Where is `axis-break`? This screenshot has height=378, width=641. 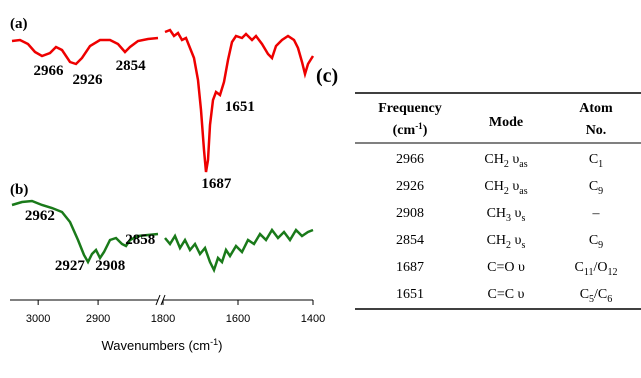 axis-break is located at coordinates (158, 300).